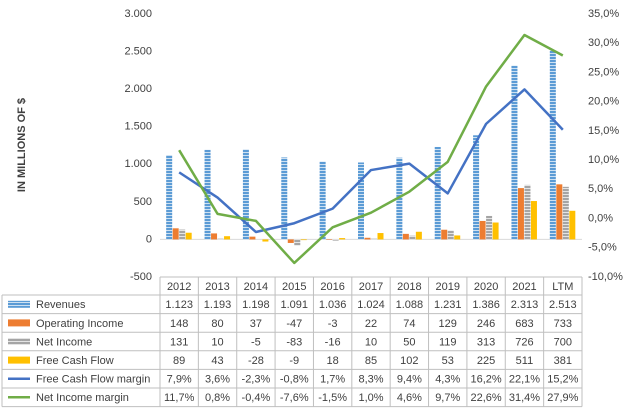 This screenshot has width=640, height=409. Describe the element at coordinates (603, 102) in the screenshot. I see `y2-tick-label: 20,0%` at that location.